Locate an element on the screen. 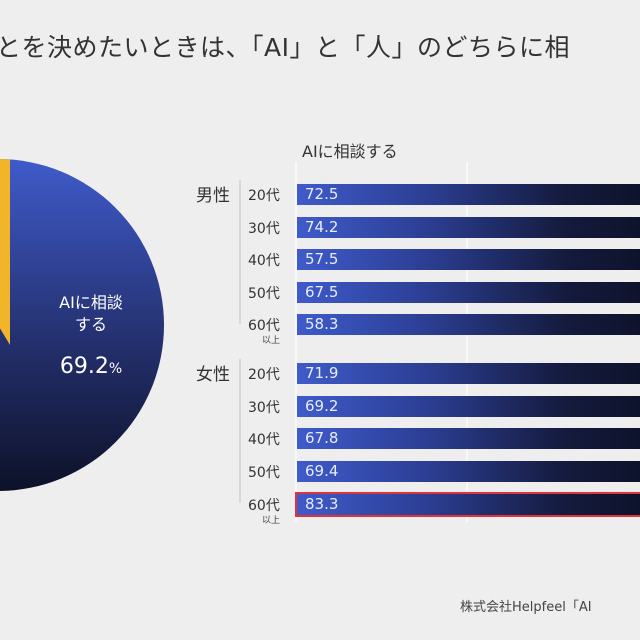  bar: 71.9 is located at coordinates (468, 373).